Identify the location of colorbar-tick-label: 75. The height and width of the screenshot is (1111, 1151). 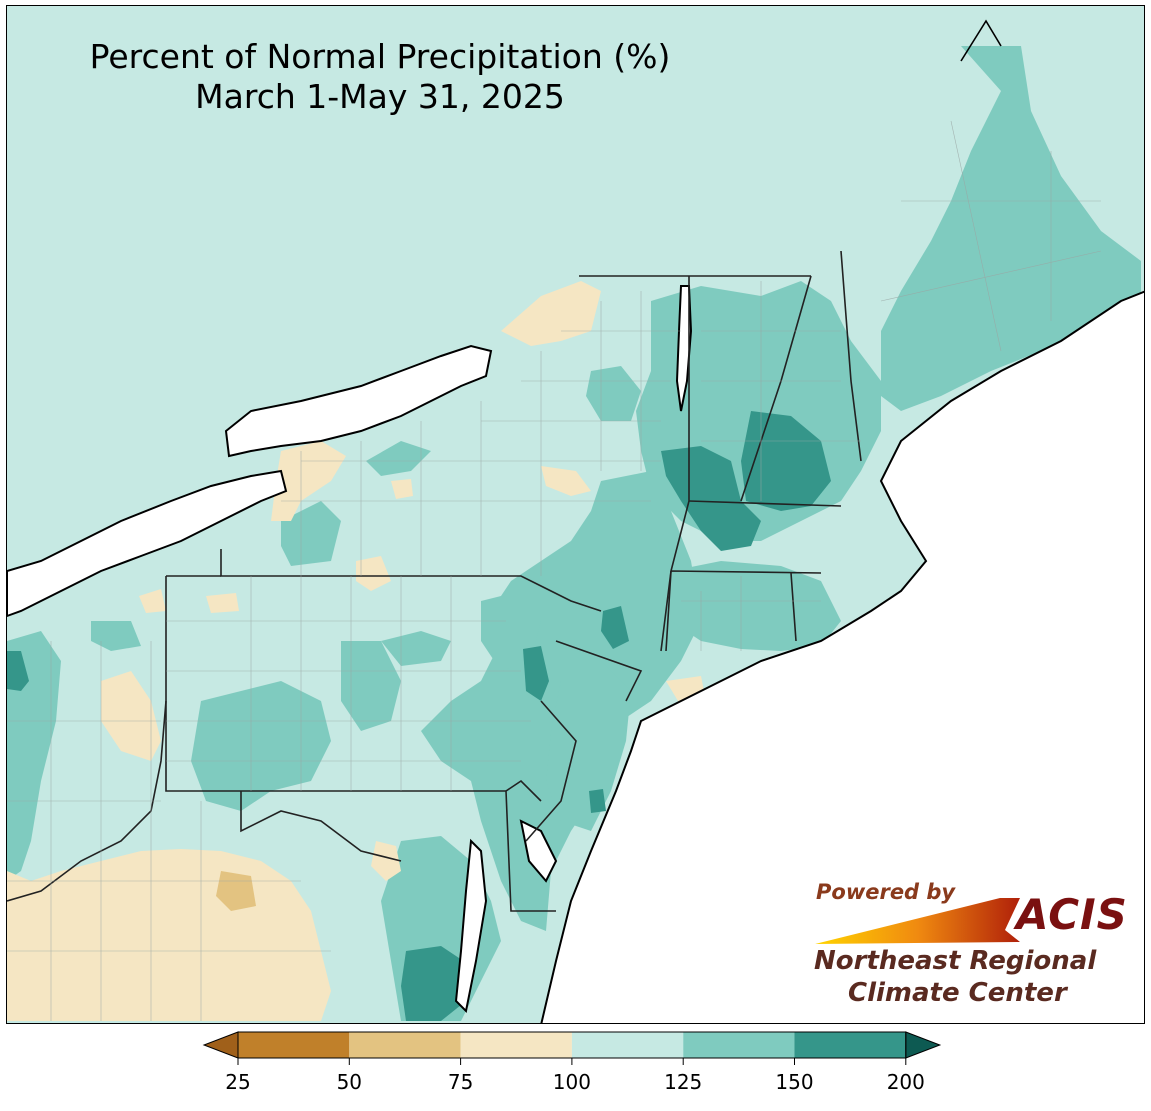
(460, 1082).